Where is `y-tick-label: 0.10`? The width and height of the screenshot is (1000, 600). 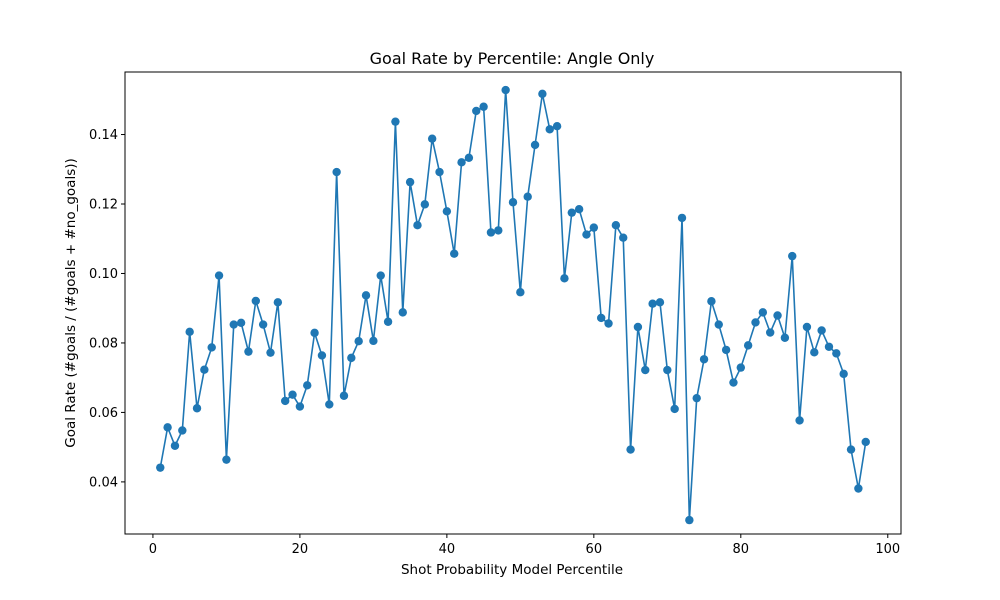 y-tick-label: 0.10 is located at coordinates (103, 274).